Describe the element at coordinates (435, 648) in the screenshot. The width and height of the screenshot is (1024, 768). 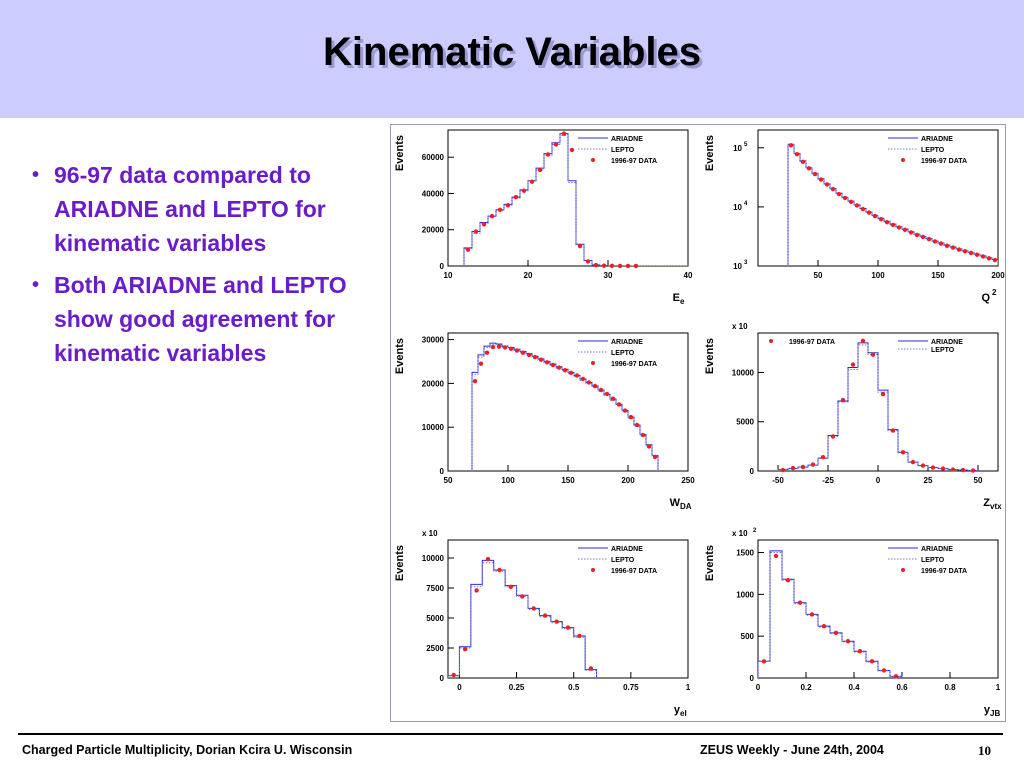
I see `y-tick-label: 2500` at that location.